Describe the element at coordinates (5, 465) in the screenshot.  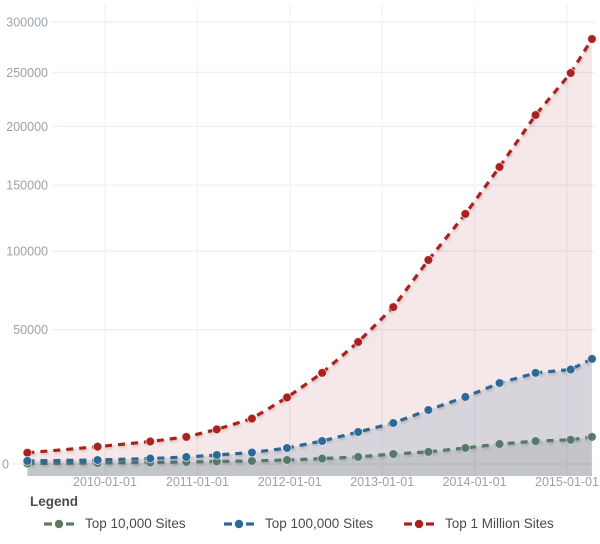
I see `y-tick-label: 0` at that location.